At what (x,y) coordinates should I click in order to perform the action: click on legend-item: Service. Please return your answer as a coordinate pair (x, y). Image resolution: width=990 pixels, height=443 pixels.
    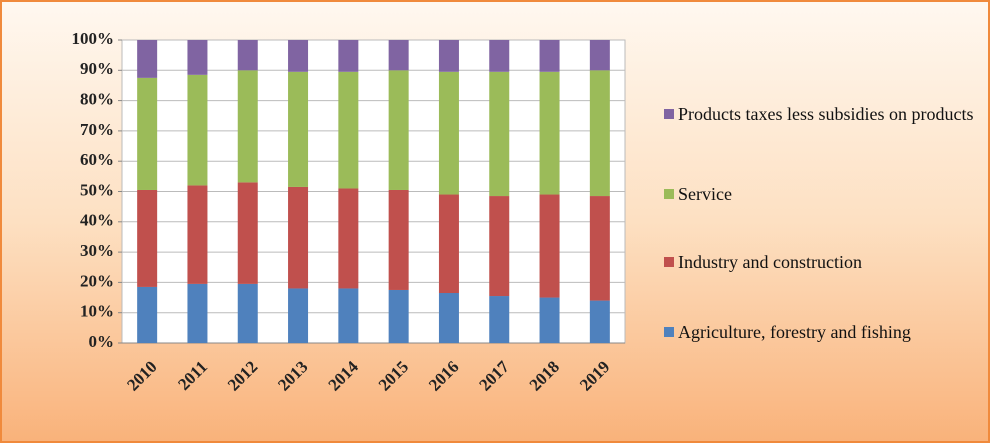
    Looking at the image, I should click on (698, 194).